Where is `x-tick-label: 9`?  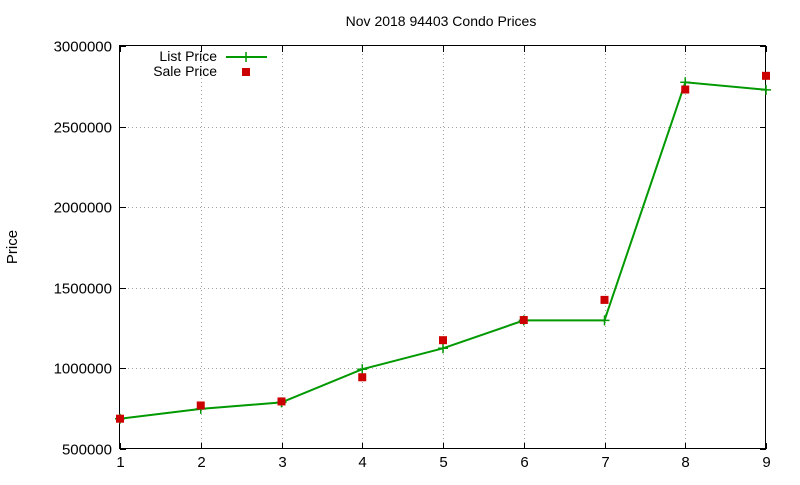
x-tick-label: 9 is located at coordinates (766, 462).